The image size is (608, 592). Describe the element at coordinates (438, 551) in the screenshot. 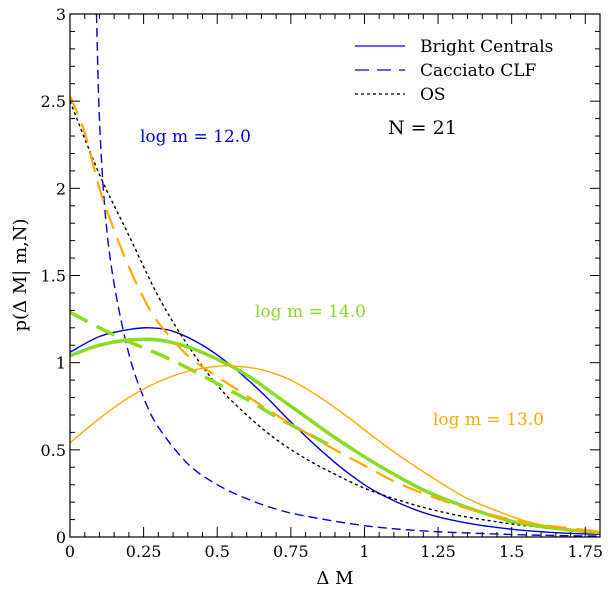

I see `x-tick-label: 1.25` at that location.